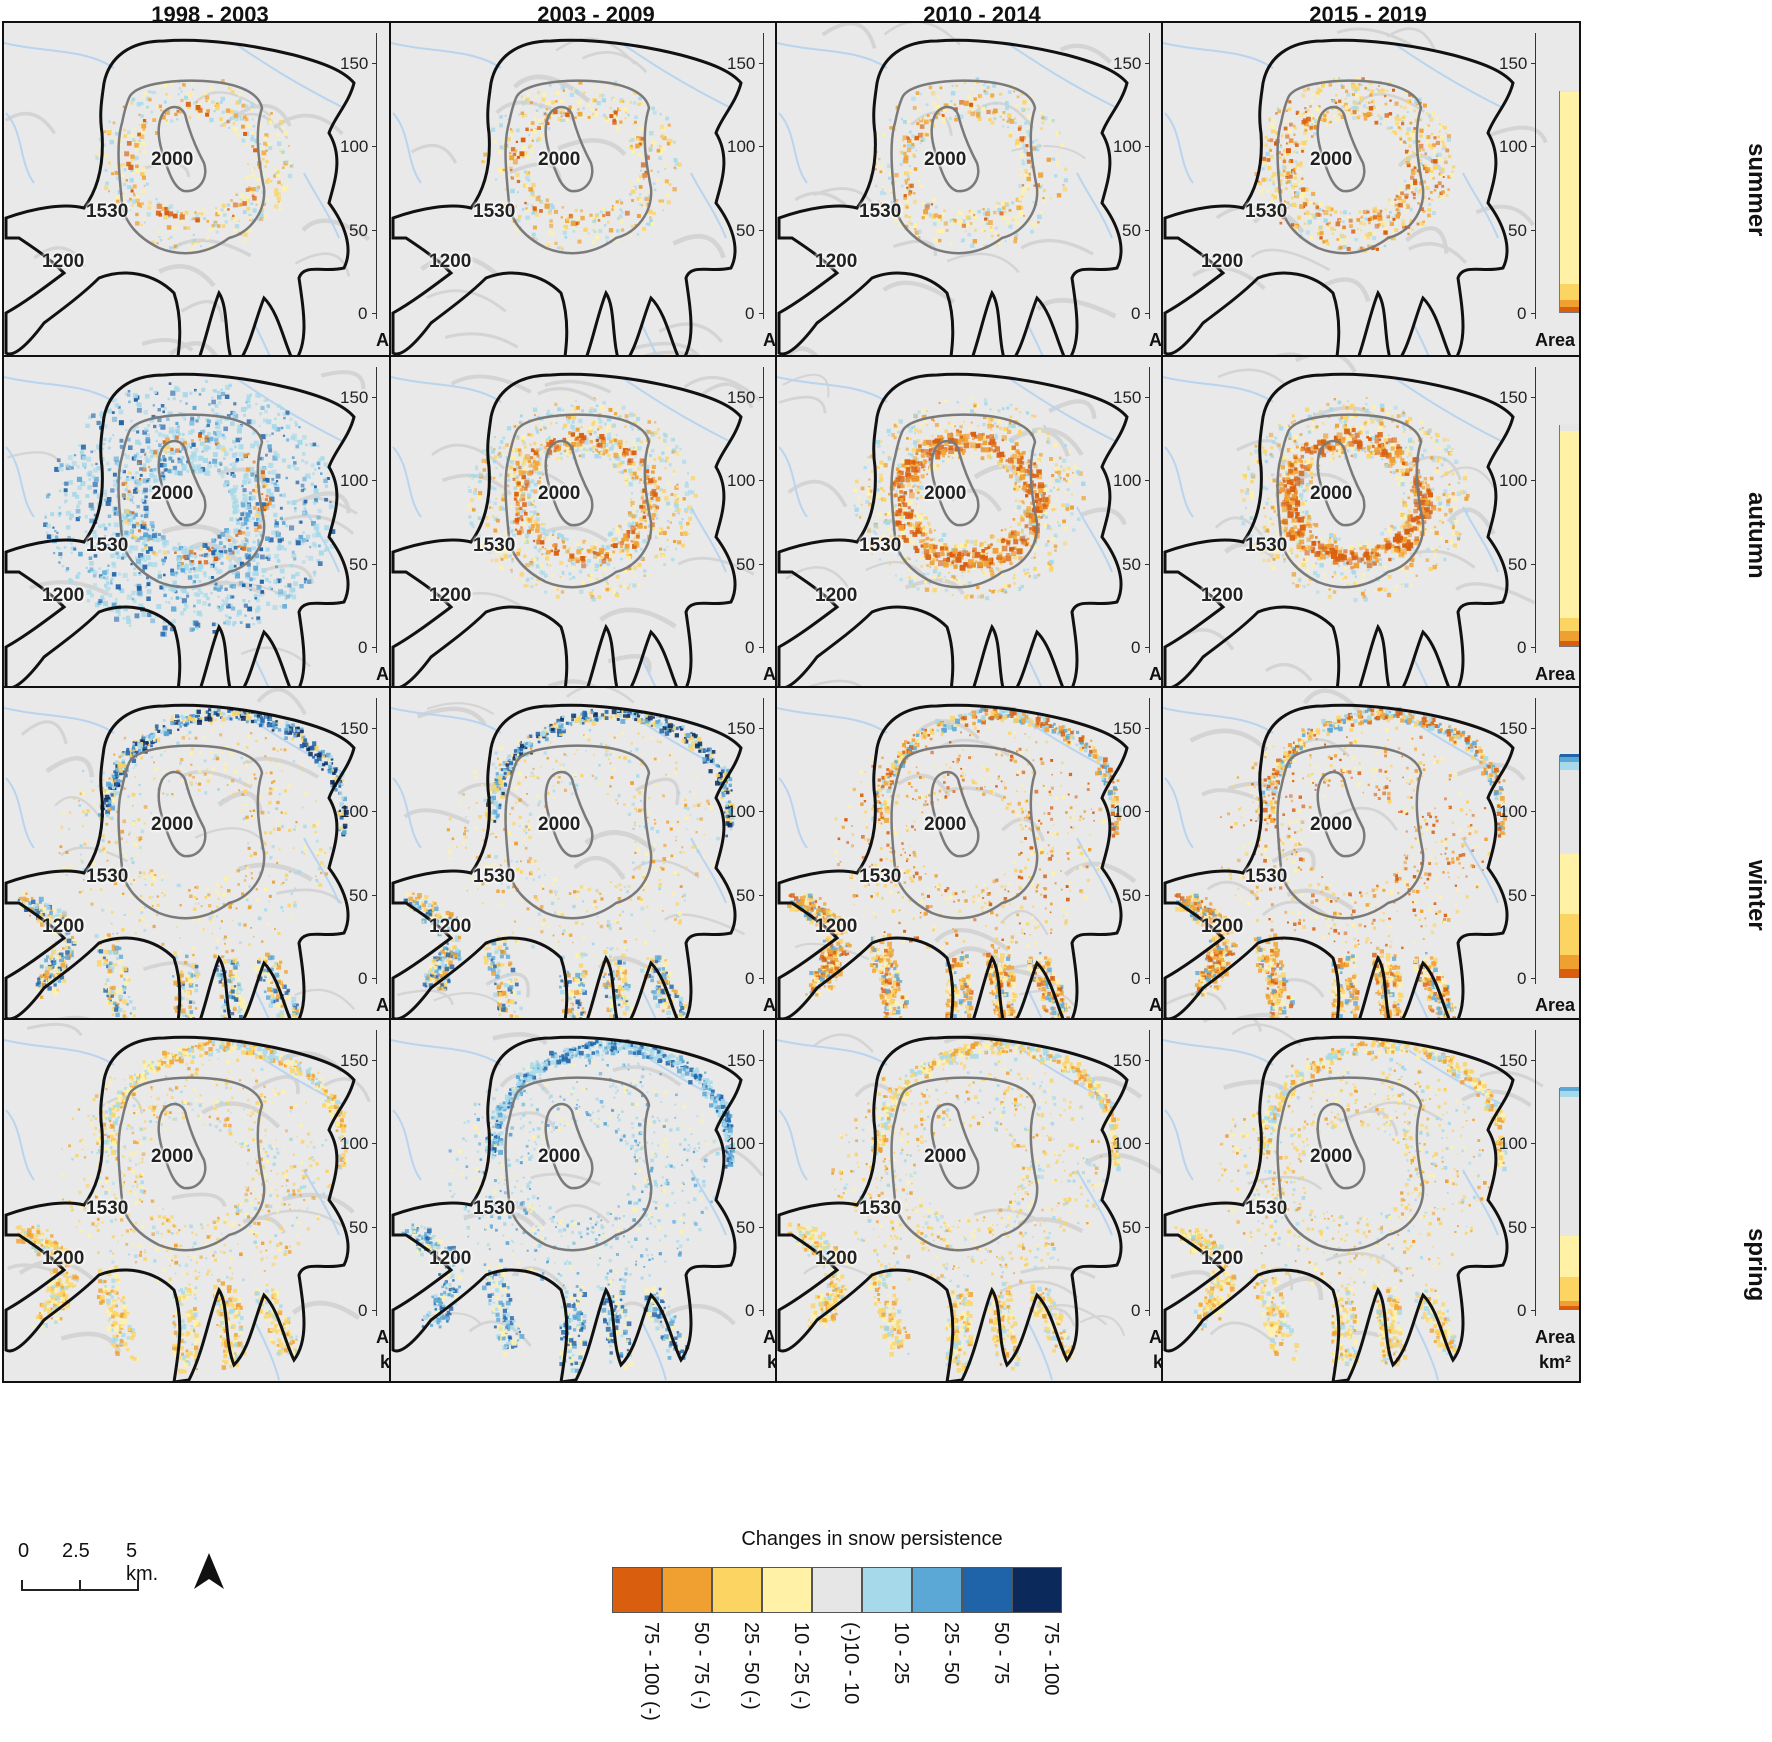 This screenshot has width=1772, height=1742. What do you see at coordinates (872, 1539) in the screenshot?
I see `legend-title: Changes in snow persistence` at bounding box center [872, 1539].